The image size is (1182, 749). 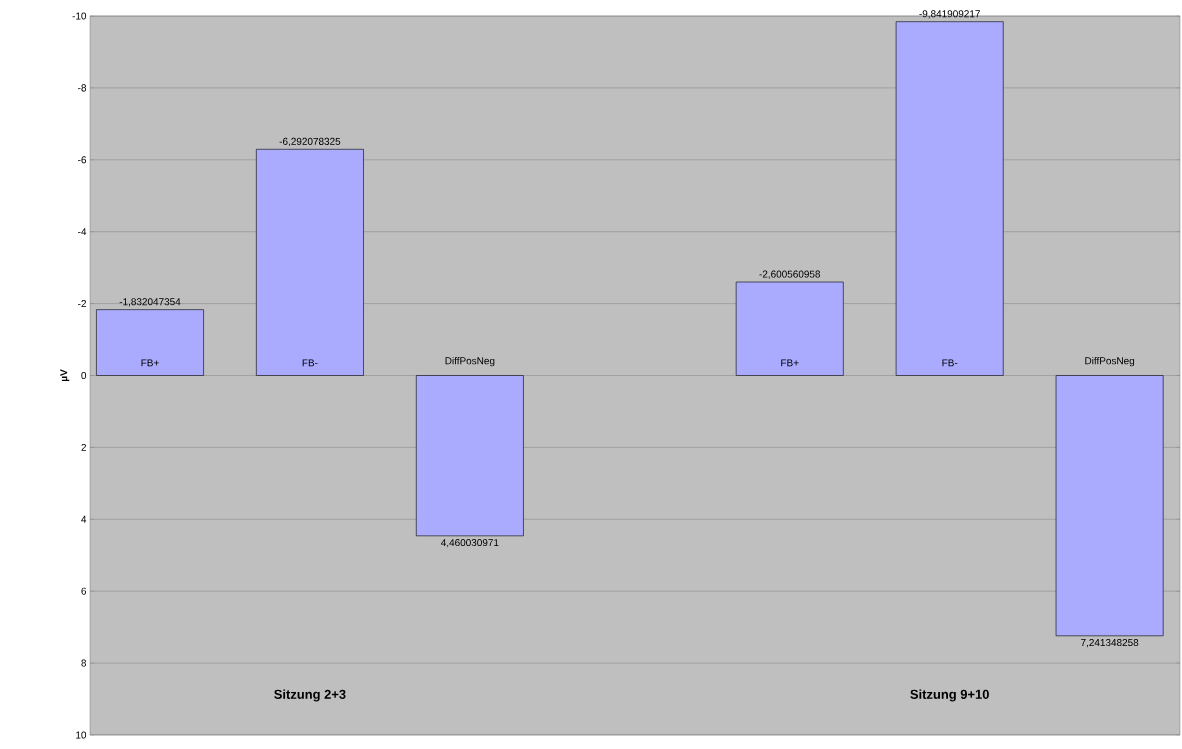 I want to click on data-label: 7,241348258, so click(x=1110, y=643).